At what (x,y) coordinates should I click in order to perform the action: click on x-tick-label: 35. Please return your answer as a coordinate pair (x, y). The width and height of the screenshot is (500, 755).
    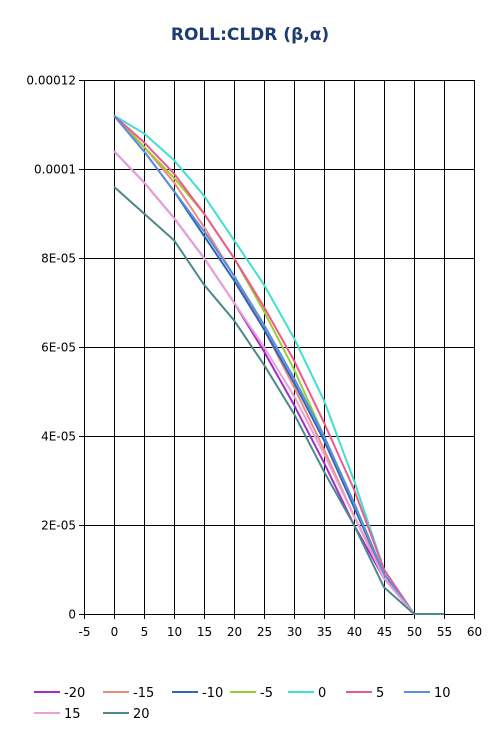
    Looking at the image, I should click on (324, 632).